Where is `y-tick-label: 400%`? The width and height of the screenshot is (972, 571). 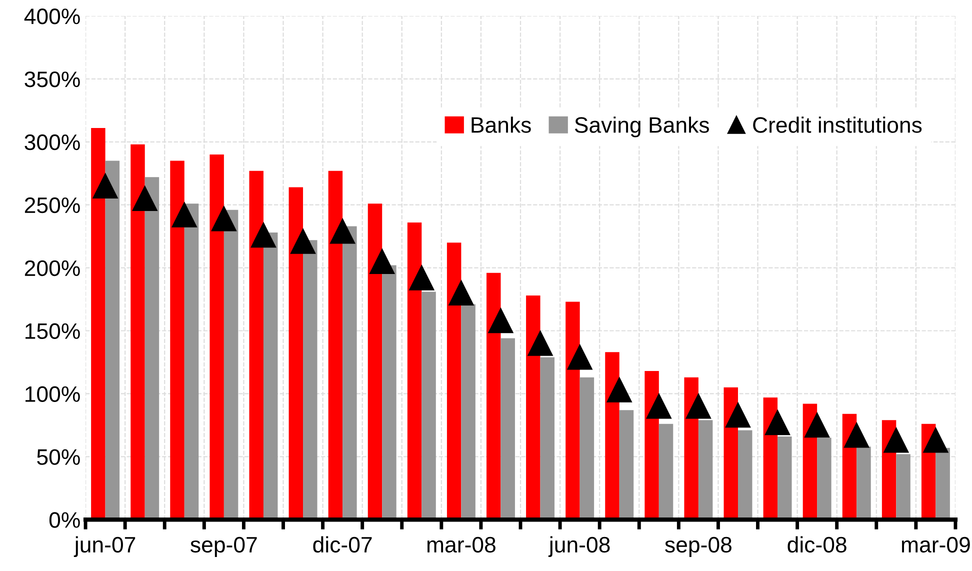
y-tick-label: 400% is located at coordinates (52, 16).